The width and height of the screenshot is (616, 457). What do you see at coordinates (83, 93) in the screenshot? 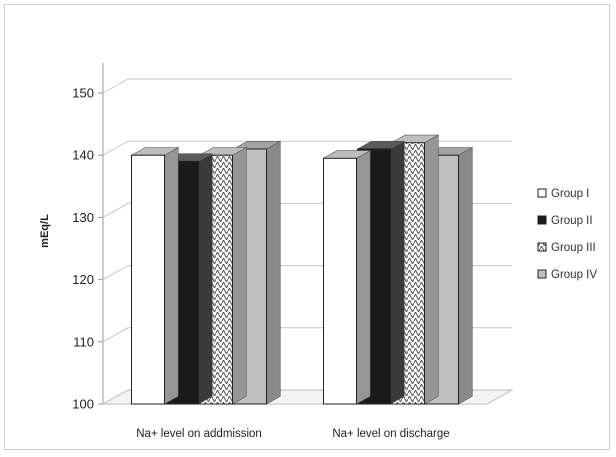
I see `y-tick-label: 150` at bounding box center [83, 93].